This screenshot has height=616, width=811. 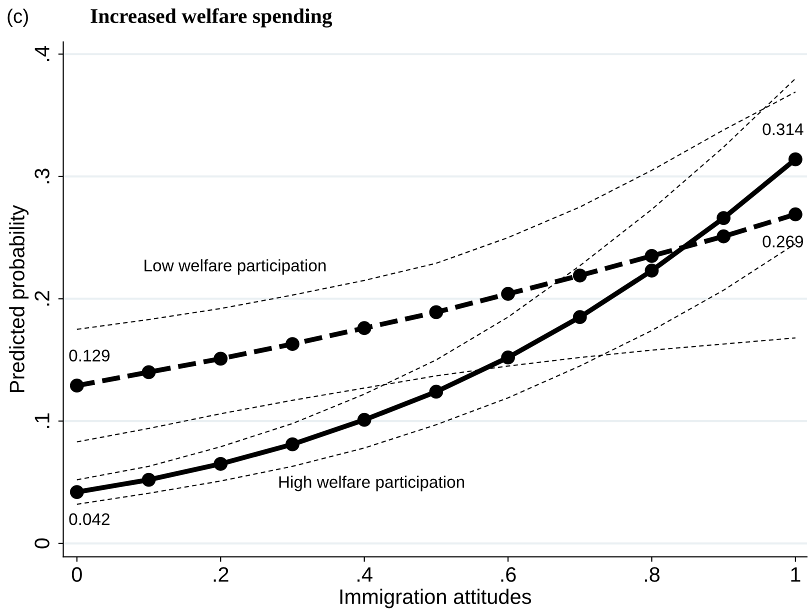 I want to click on data-label: 0.269, so click(x=782, y=242).